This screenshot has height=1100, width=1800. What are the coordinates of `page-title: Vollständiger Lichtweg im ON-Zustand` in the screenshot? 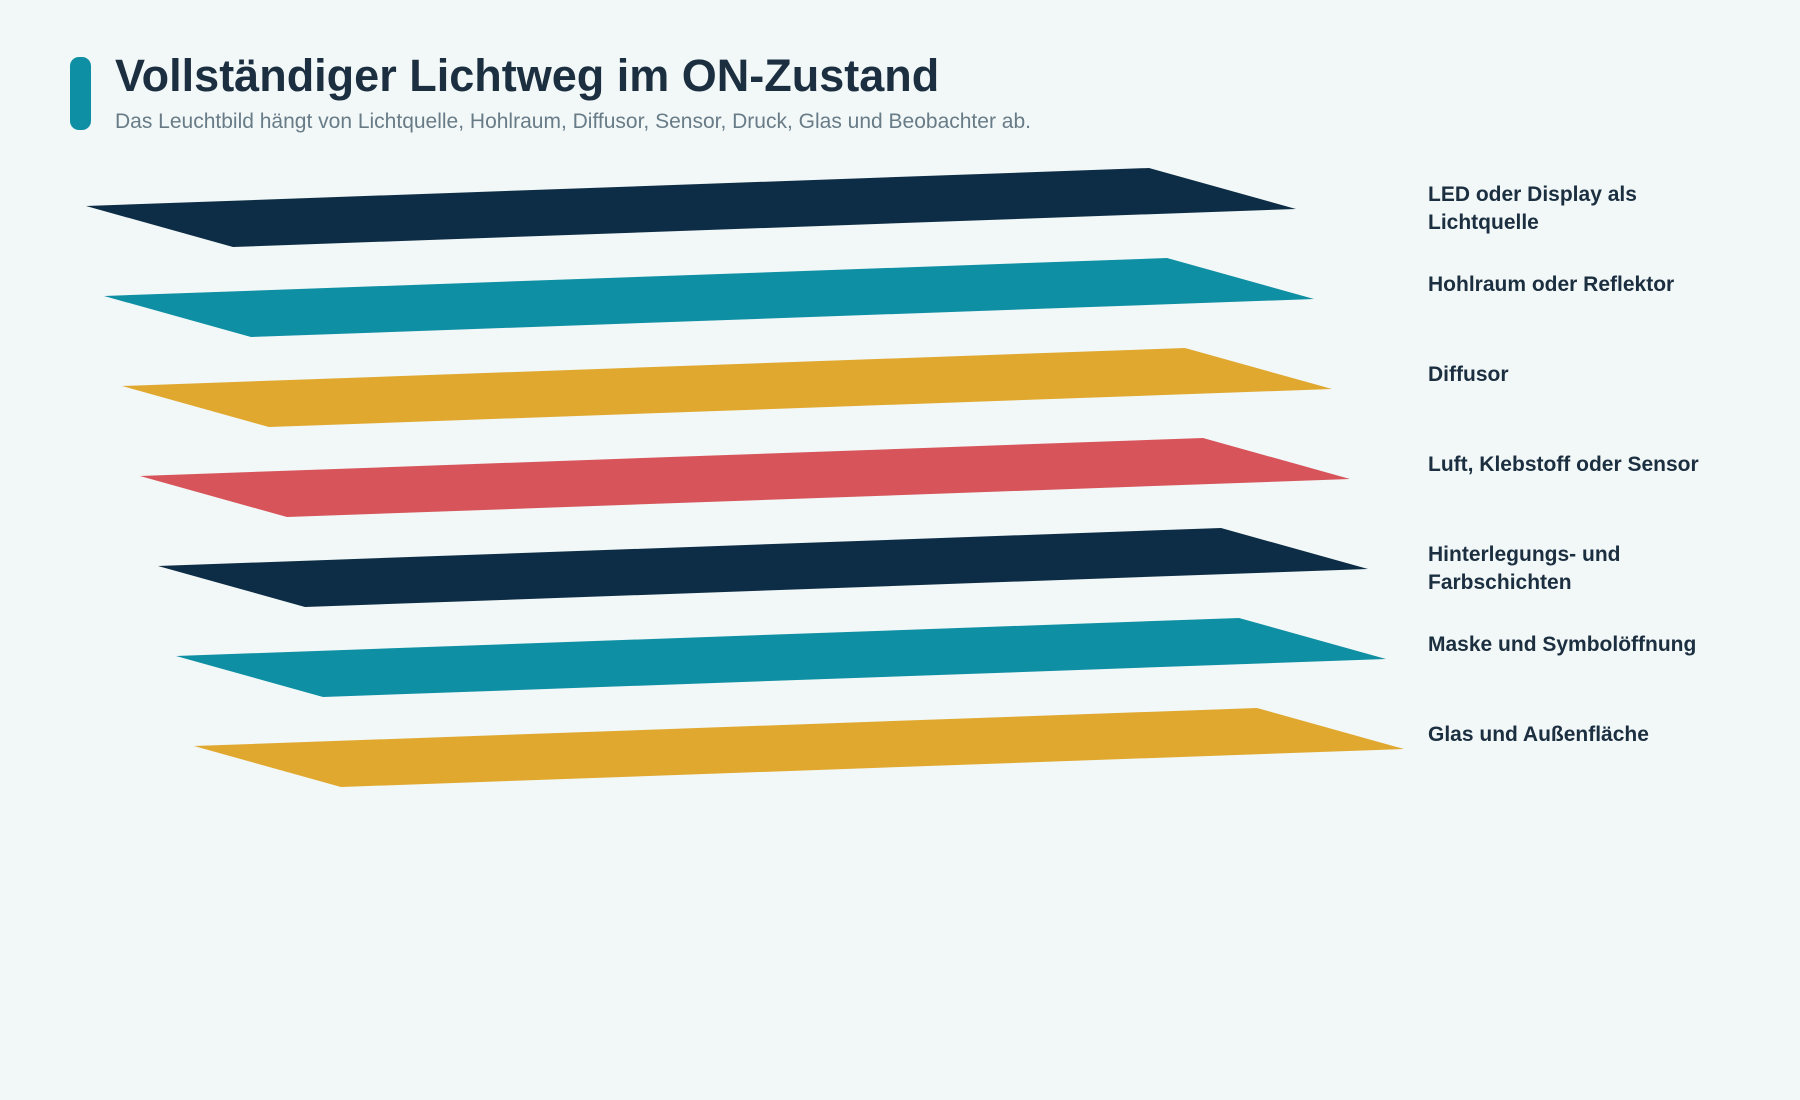 It's located at (527, 75).